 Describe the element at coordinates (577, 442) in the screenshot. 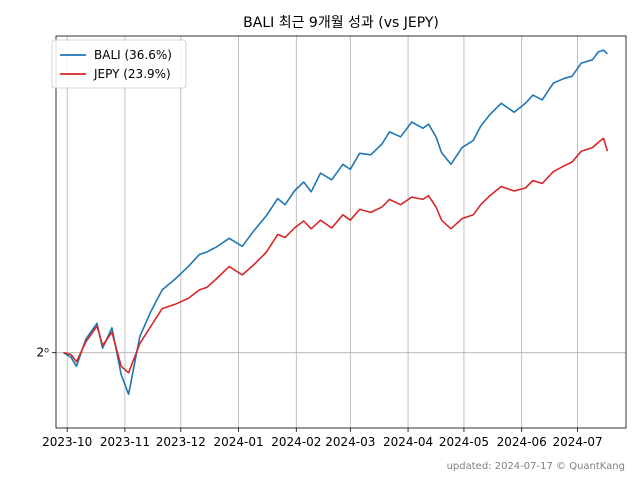

I see `x-tick-label: 2024-07` at that location.